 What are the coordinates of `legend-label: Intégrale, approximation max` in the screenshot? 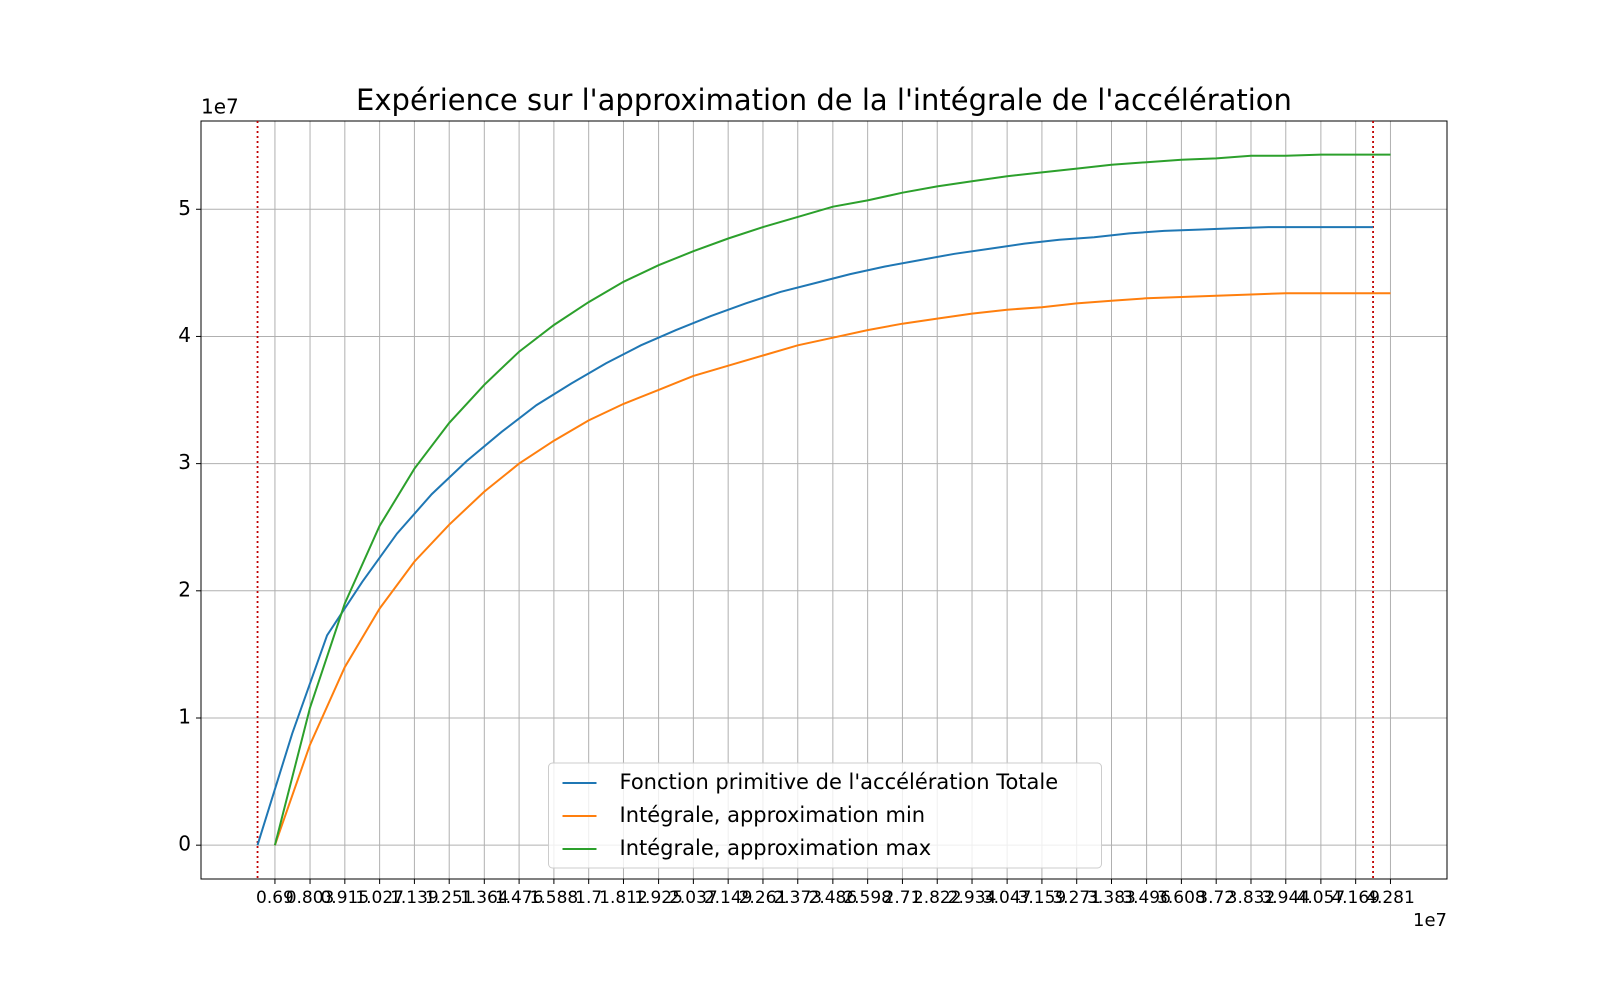 It's located at (776, 848).